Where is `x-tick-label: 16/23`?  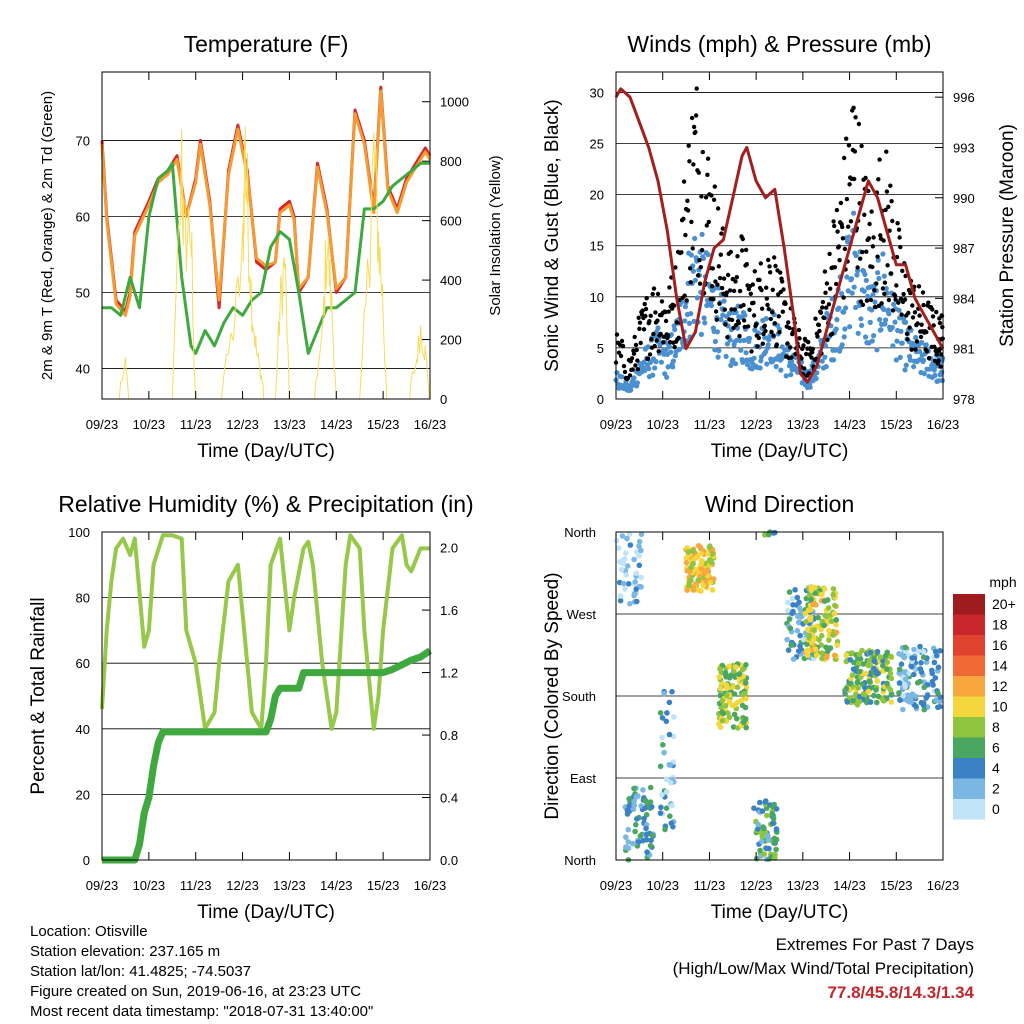 x-tick-label: 16/23 is located at coordinates (943, 885).